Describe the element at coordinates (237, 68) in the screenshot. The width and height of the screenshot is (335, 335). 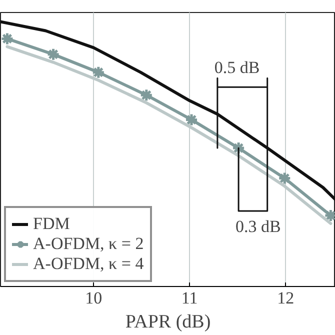
I see `annotation: 0.5 dB` at that location.